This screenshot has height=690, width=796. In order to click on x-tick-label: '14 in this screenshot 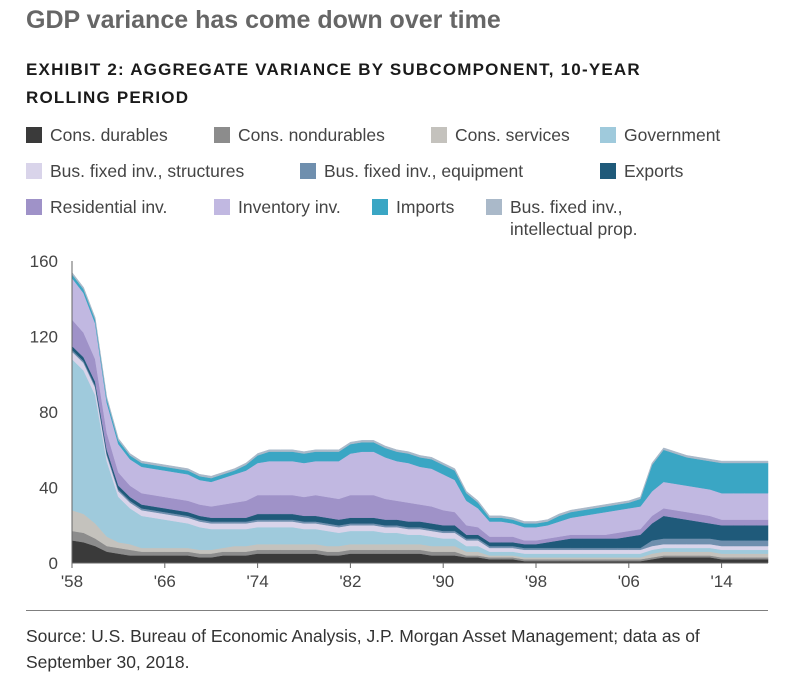, I will do `click(722, 581)`.